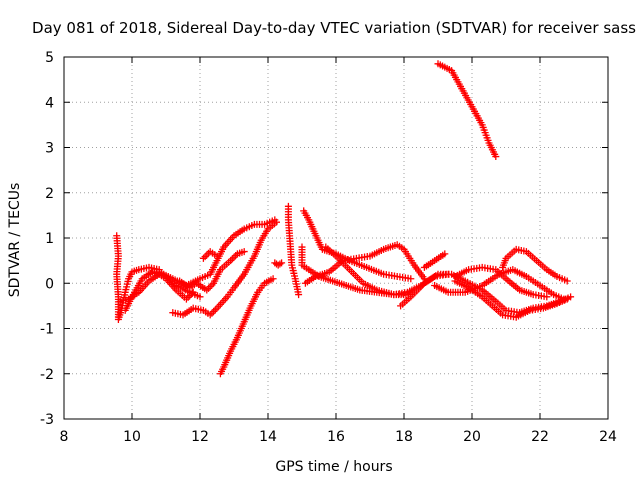 This screenshot has width=640, height=484. What do you see at coordinates (404, 437) in the screenshot?
I see `x-tick-label: 18` at bounding box center [404, 437].